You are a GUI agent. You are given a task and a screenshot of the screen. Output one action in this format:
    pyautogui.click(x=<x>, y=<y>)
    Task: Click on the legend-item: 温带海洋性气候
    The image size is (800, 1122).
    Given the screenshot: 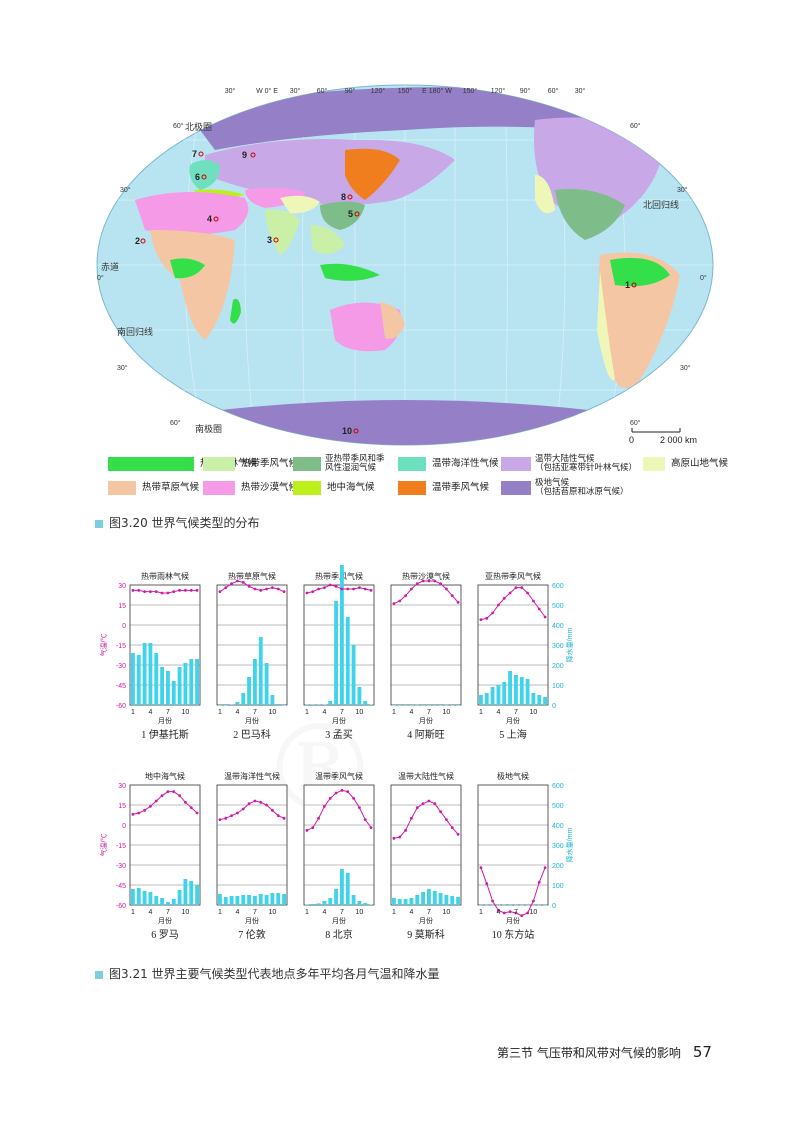 What is the action you would take?
    pyautogui.click(x=448, y=464)
    